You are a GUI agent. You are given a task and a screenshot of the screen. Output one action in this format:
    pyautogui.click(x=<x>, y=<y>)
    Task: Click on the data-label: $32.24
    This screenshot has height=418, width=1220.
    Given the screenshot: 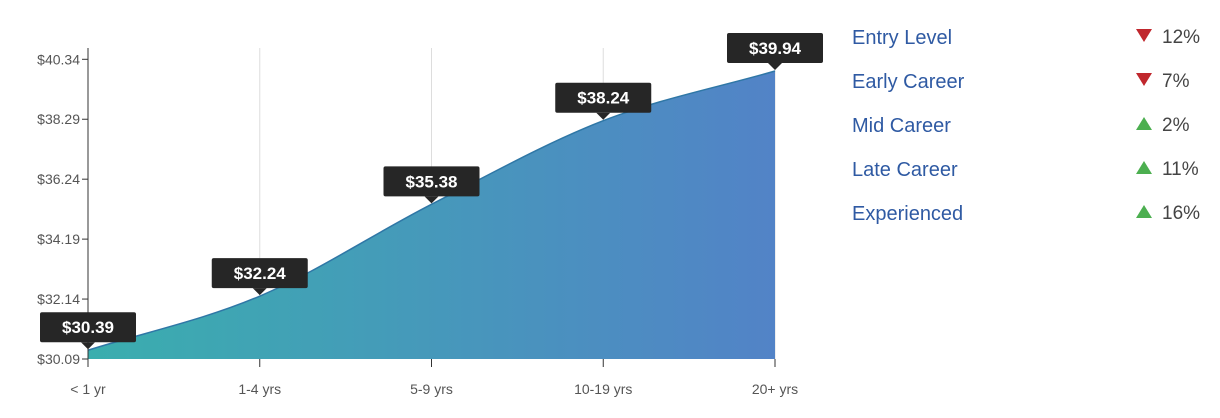 What is the action you would take?
    pyautogui.click(x=260, y=273)
    